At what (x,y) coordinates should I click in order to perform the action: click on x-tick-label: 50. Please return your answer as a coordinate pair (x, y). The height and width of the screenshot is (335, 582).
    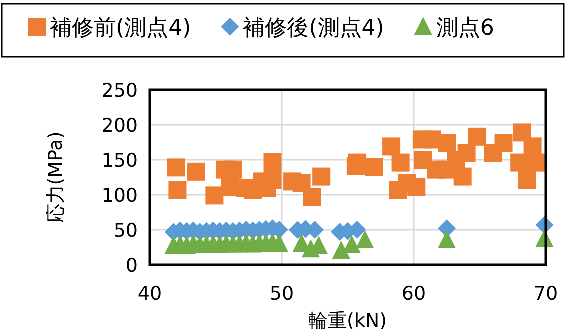
    Looking at the image, I should click on (282, 294).